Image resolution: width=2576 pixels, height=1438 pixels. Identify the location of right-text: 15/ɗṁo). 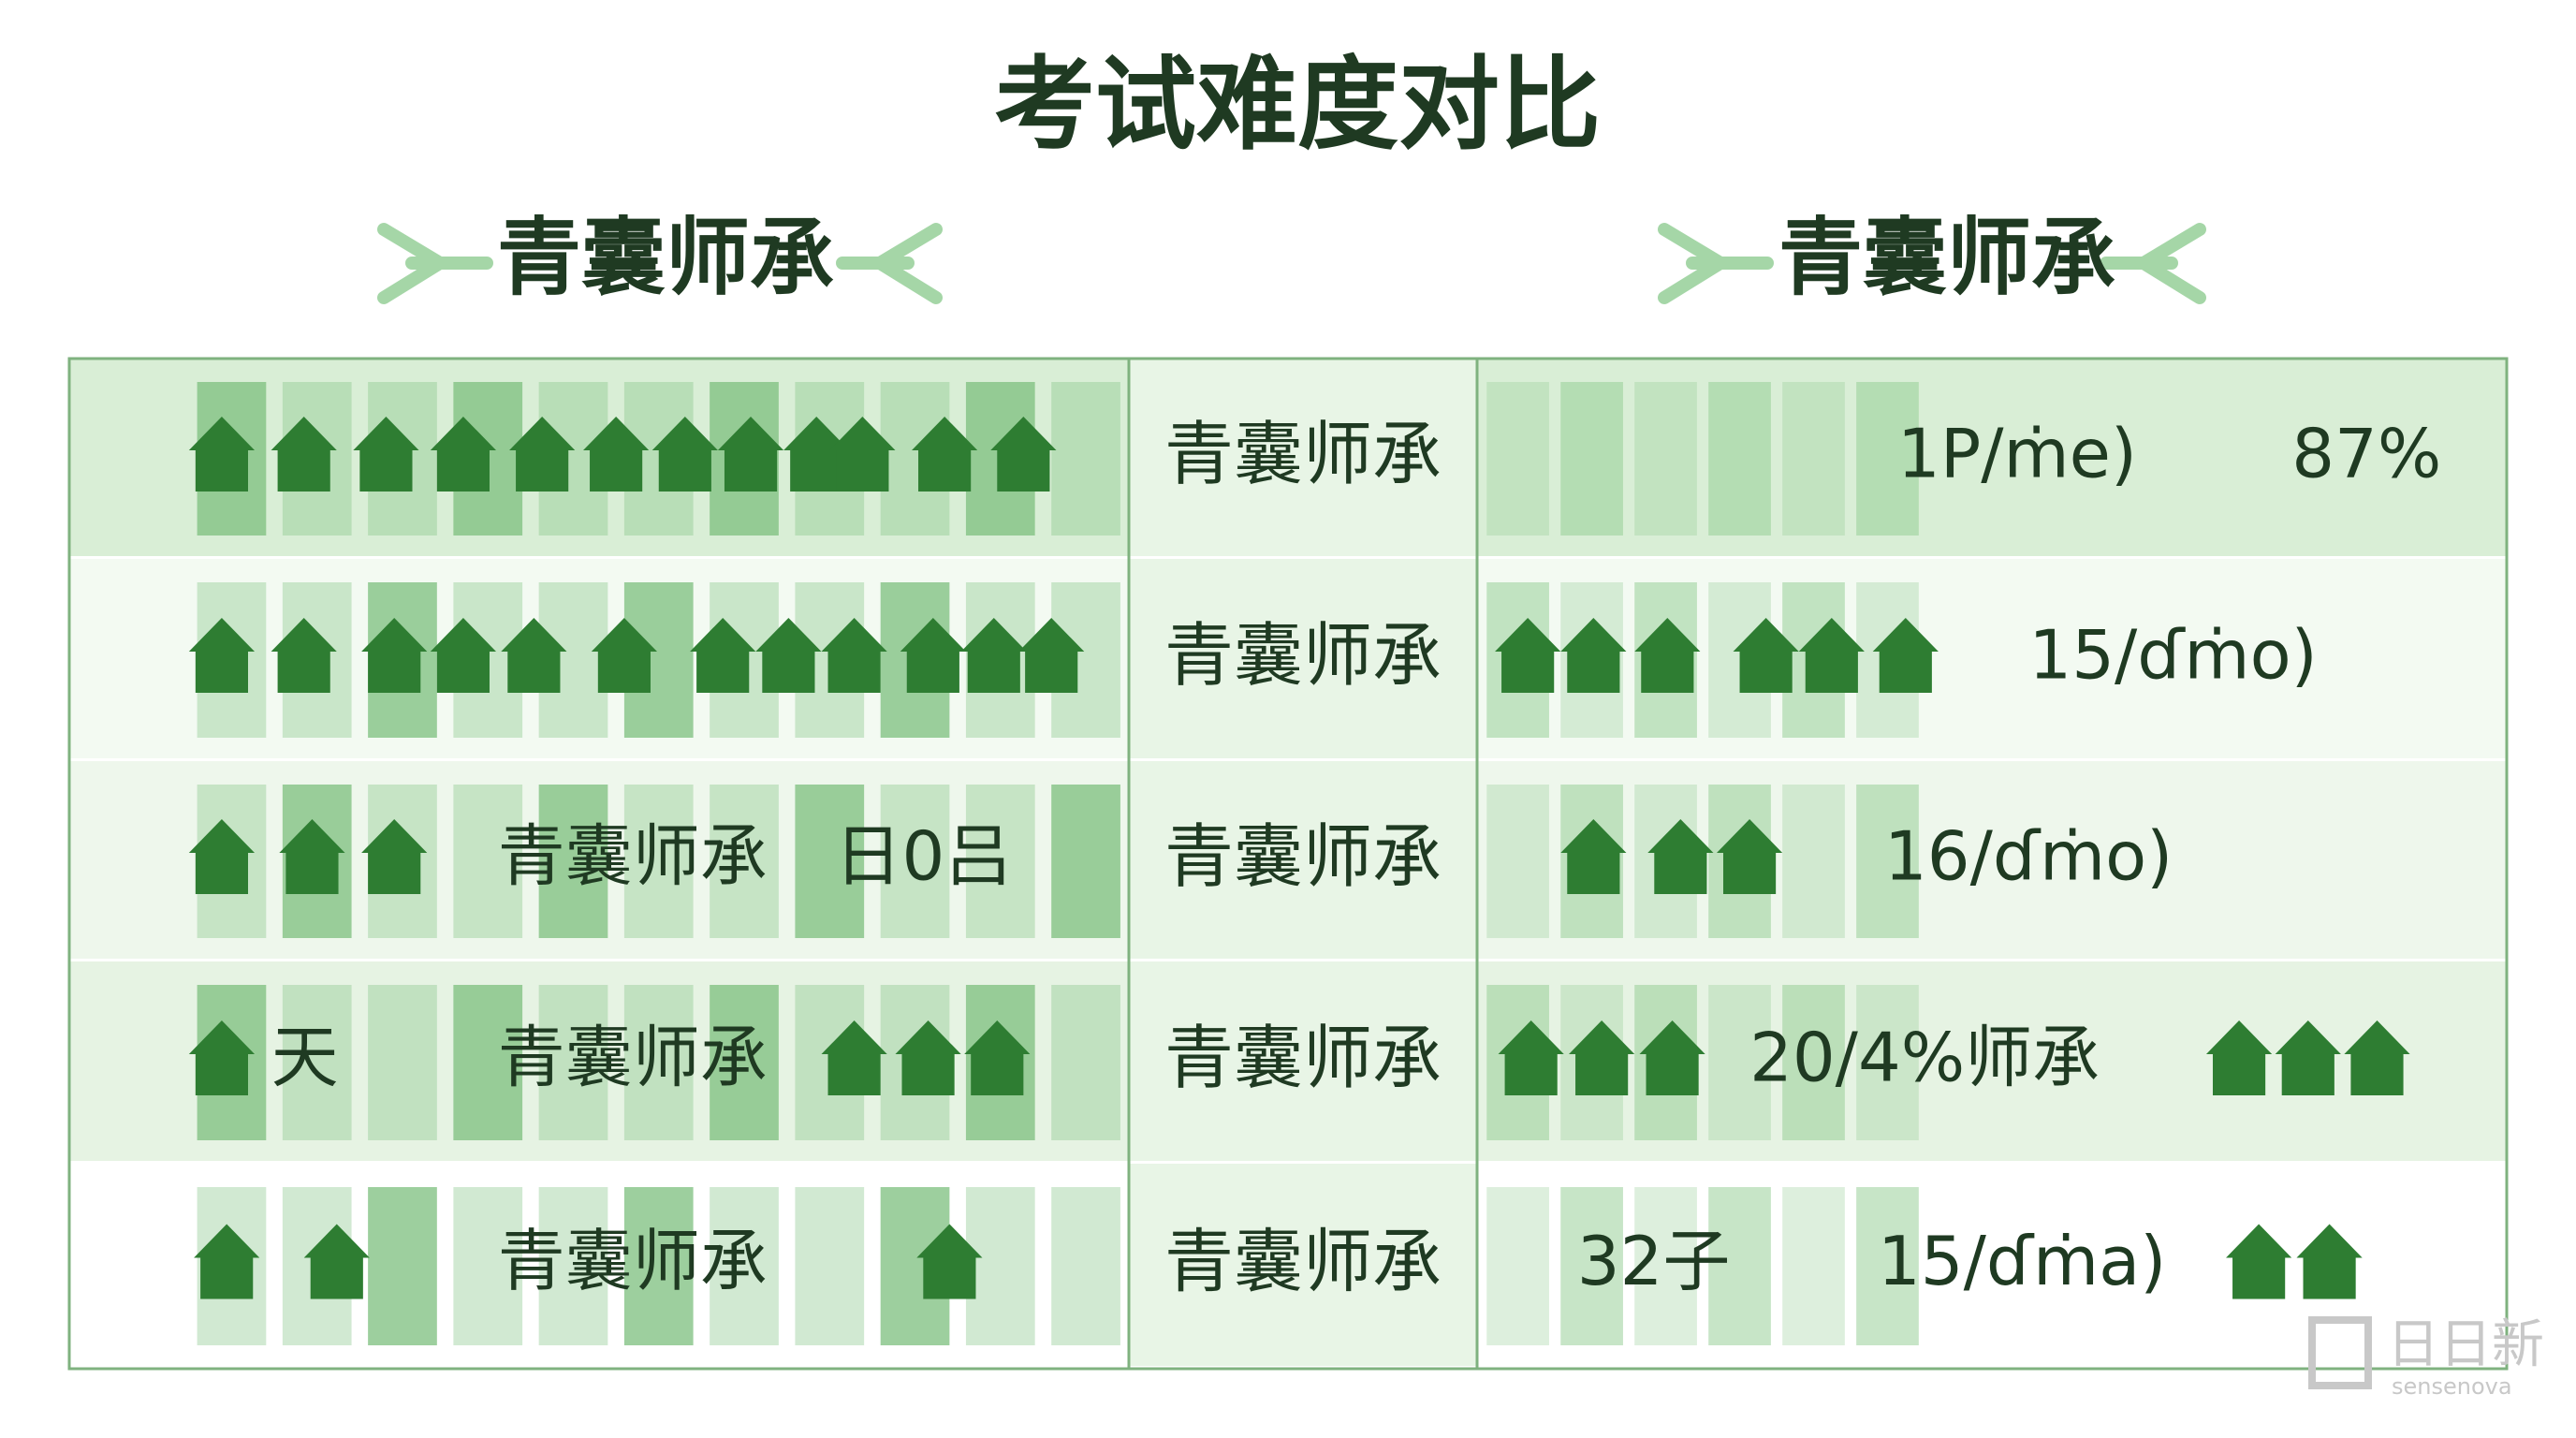
(2172, 655).